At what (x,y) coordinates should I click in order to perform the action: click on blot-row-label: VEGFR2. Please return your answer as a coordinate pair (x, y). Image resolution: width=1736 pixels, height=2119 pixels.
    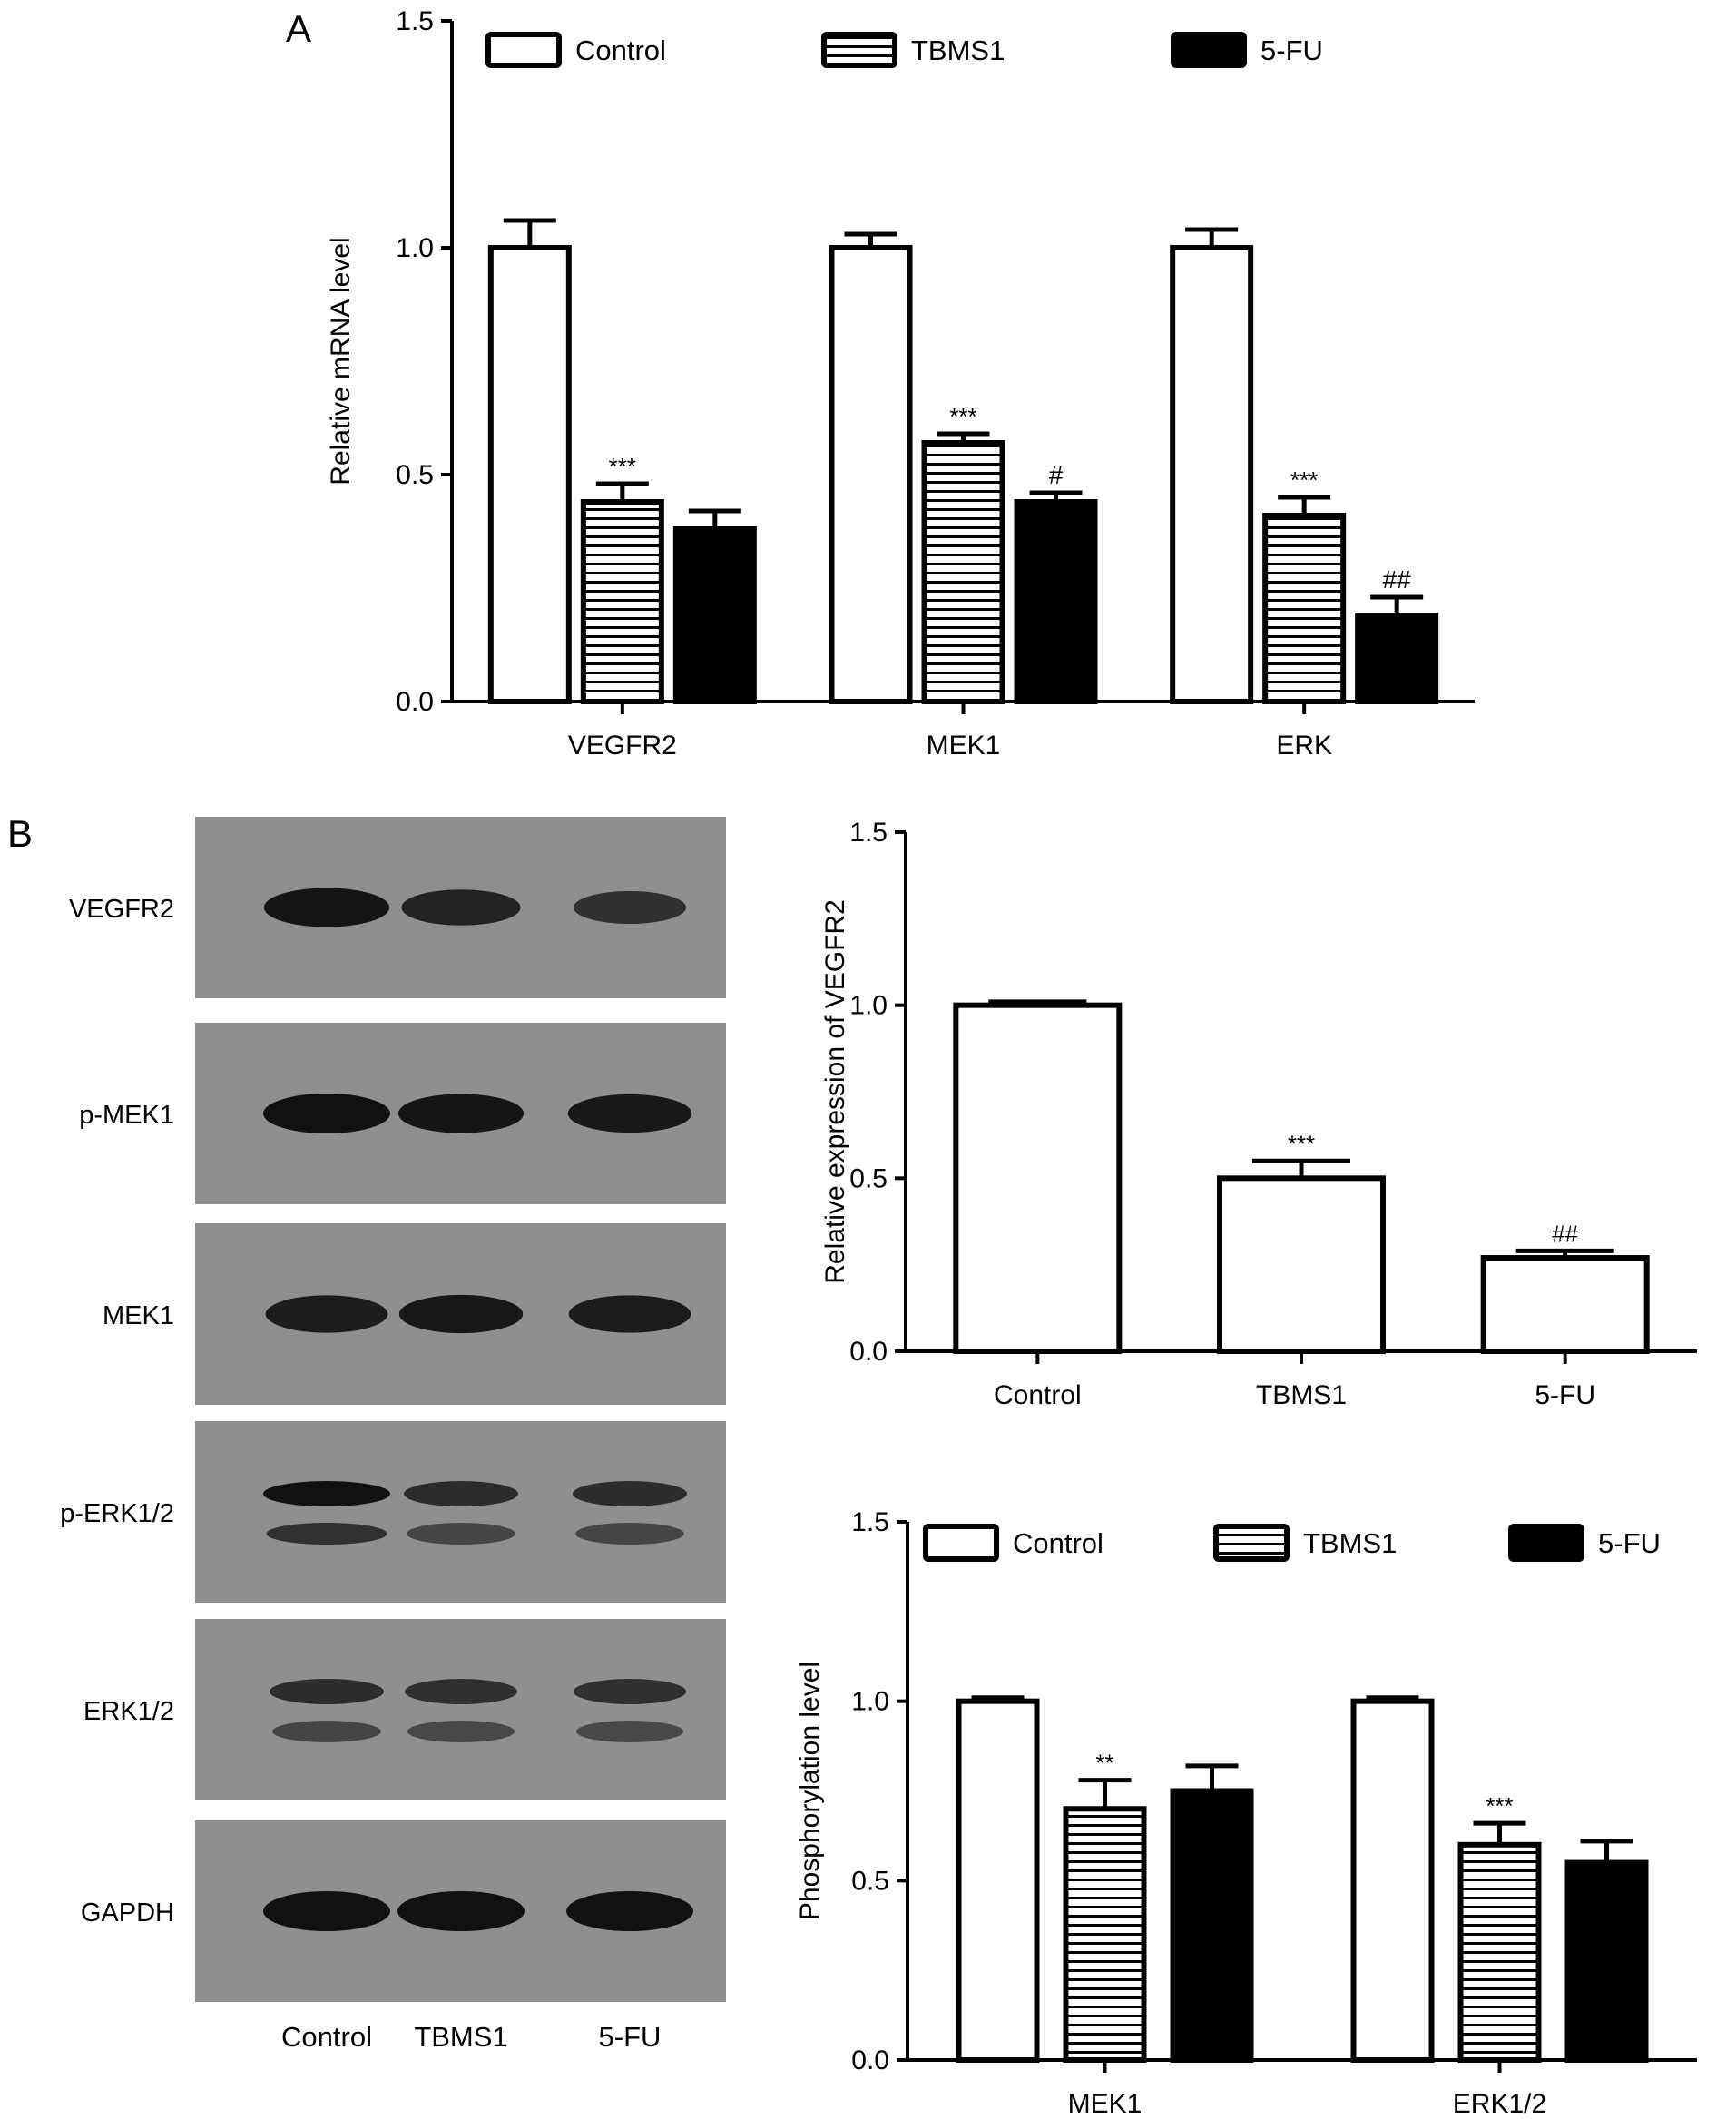
    Looking at the image, I should click on (122, 909).